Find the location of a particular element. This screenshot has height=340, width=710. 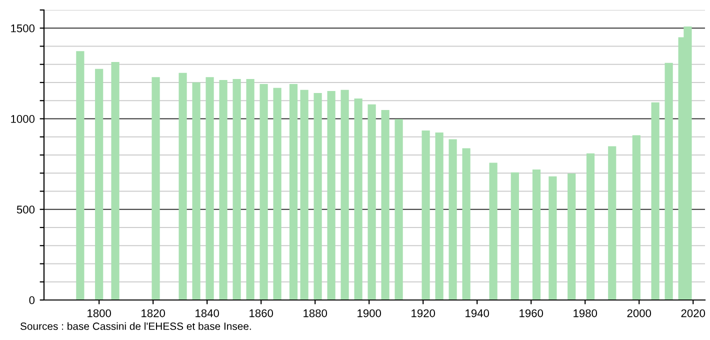

y-tick-label: 1500 is located at coordinates (23, 28).